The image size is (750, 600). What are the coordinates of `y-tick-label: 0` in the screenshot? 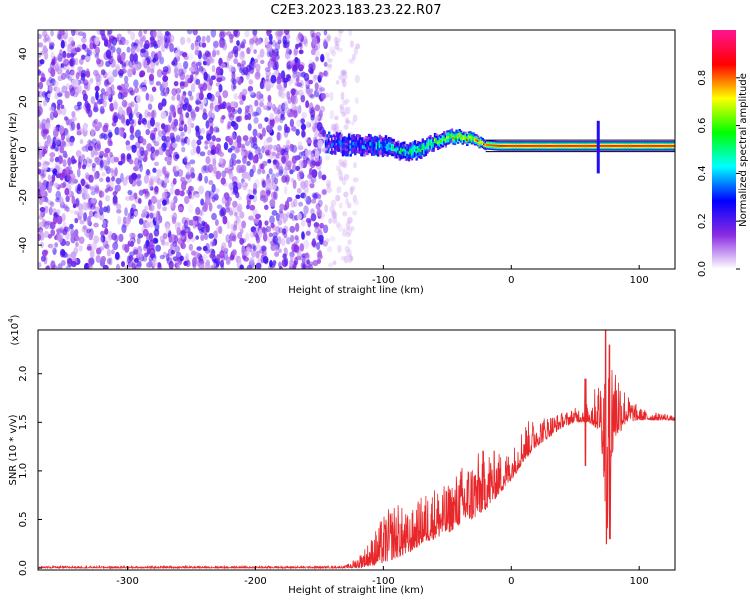 It's located at (23, 149).